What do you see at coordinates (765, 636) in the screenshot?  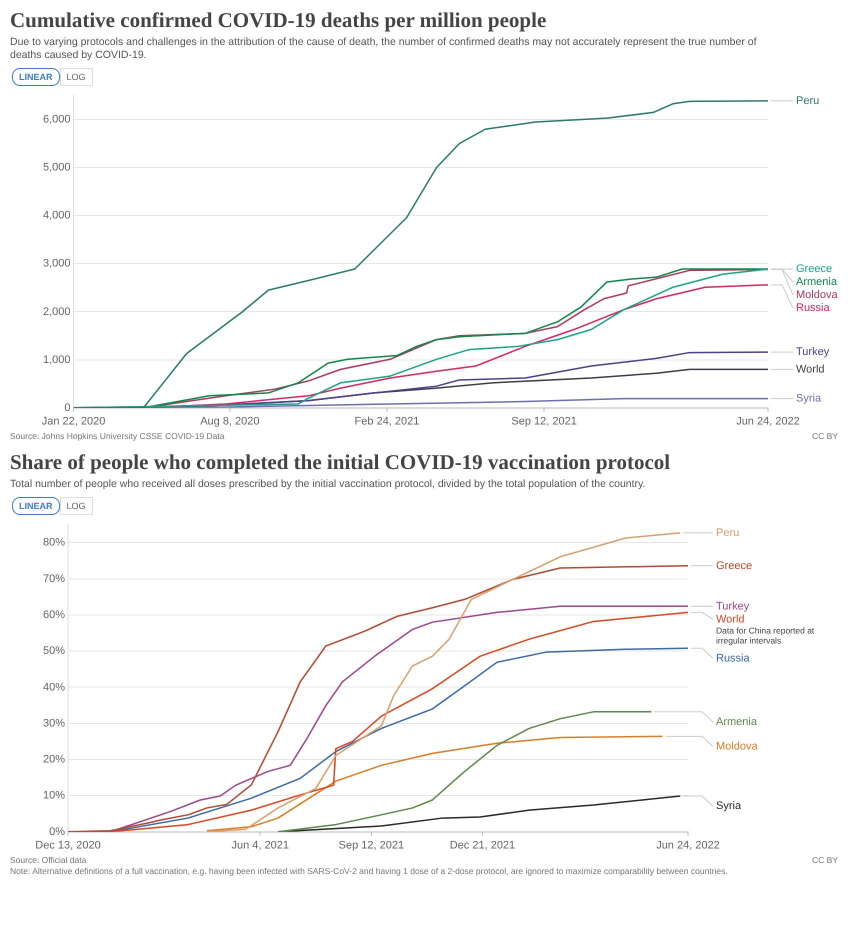 I see `annotation: Data for China reported at irregular intervals` at bounding box center [765, 636].